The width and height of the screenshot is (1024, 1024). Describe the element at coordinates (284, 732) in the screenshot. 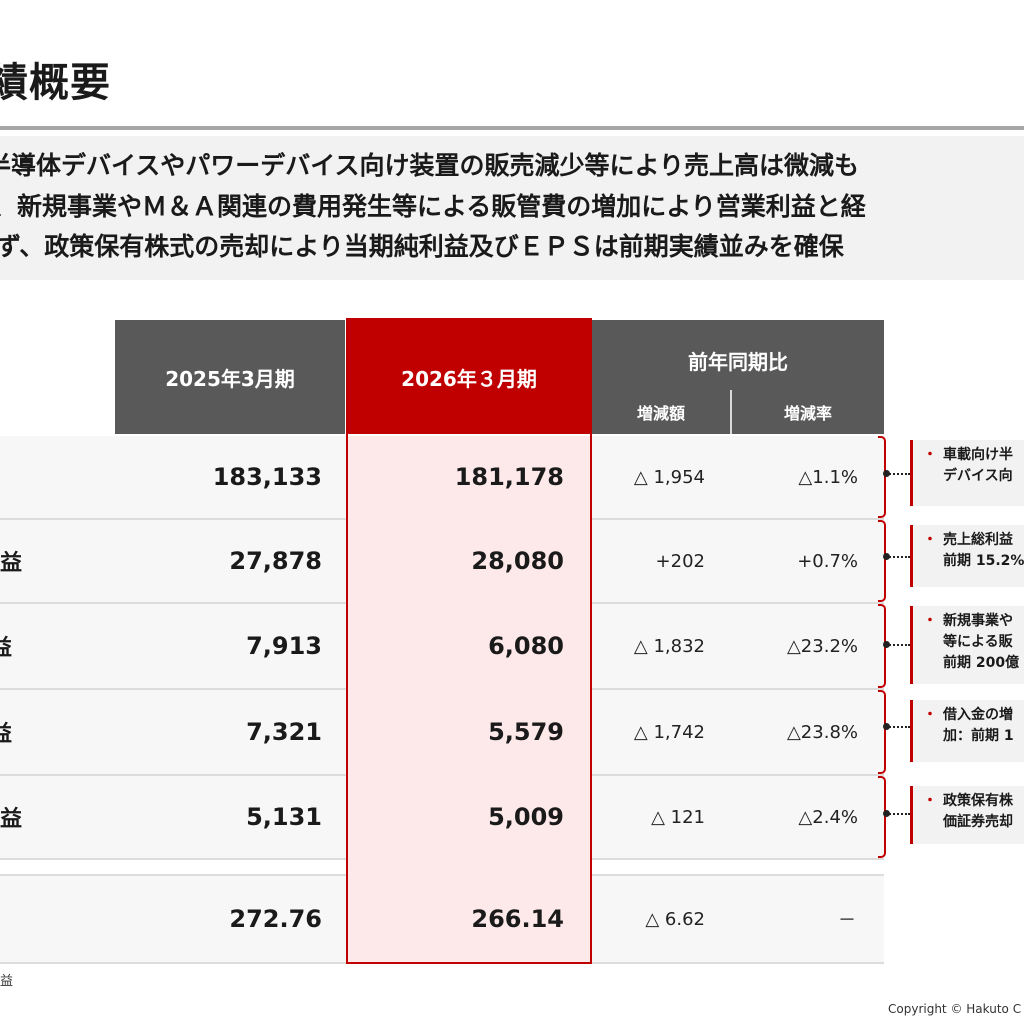

I see `prev-value: 7,321` at that location.